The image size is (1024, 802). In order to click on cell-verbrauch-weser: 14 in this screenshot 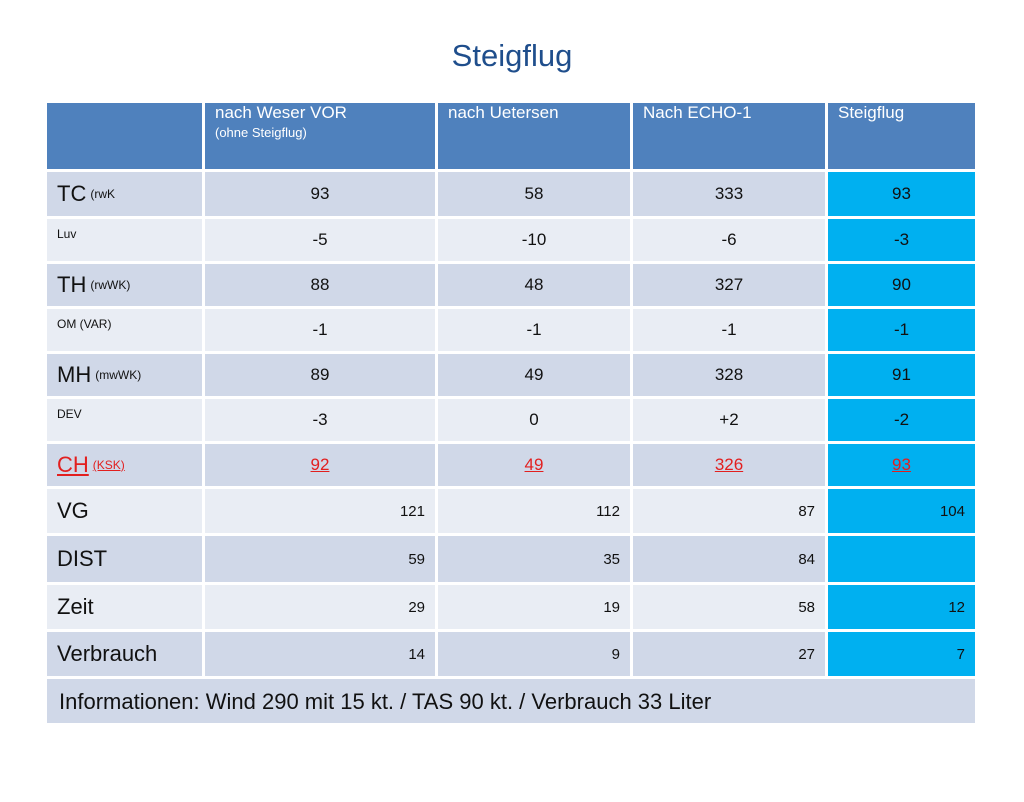, I will do `click(320, 654)`.